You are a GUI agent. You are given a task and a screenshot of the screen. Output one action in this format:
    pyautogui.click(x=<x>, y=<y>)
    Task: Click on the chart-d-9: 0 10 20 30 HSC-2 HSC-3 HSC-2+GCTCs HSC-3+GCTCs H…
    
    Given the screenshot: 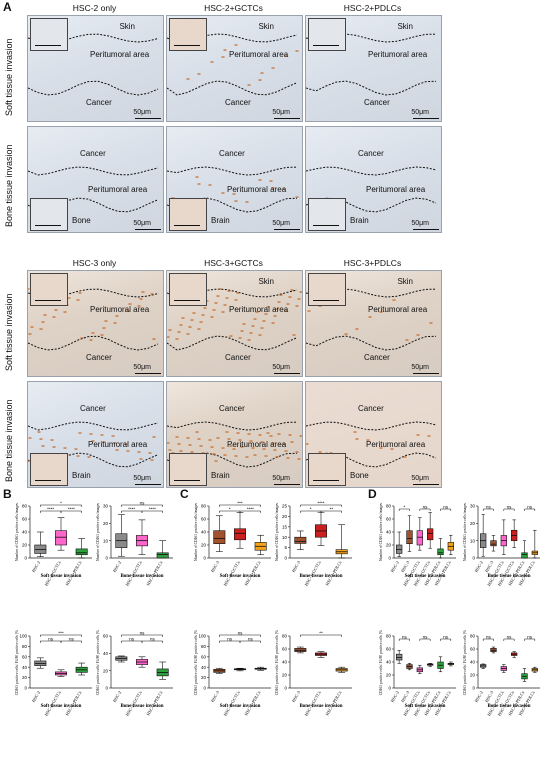 What is the action you would take?
    pyautogui.click(x=502, y=562)
    